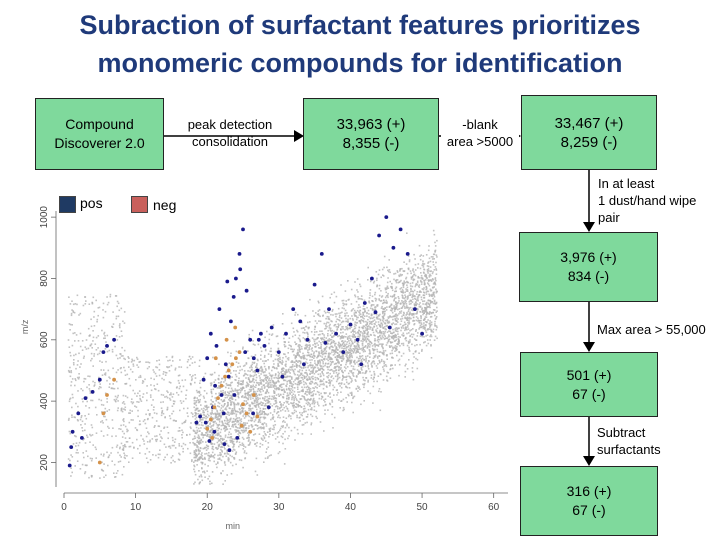  Describe the element at coordinates (621, 432) in the screenshot. I see `step5-line1: Subtract` at that location.